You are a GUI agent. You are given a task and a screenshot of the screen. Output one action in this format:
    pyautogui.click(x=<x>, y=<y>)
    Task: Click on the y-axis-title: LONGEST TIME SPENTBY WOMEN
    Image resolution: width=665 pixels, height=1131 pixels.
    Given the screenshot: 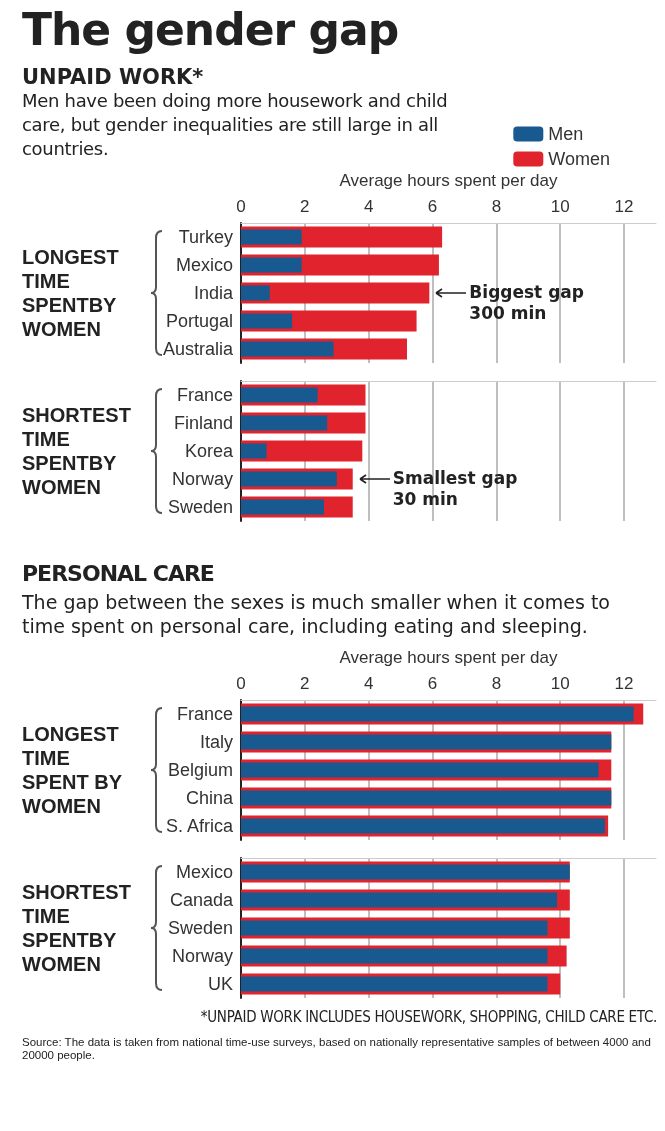 What is the action you would take?
    pyautogui.click(x=71, y=293)
    